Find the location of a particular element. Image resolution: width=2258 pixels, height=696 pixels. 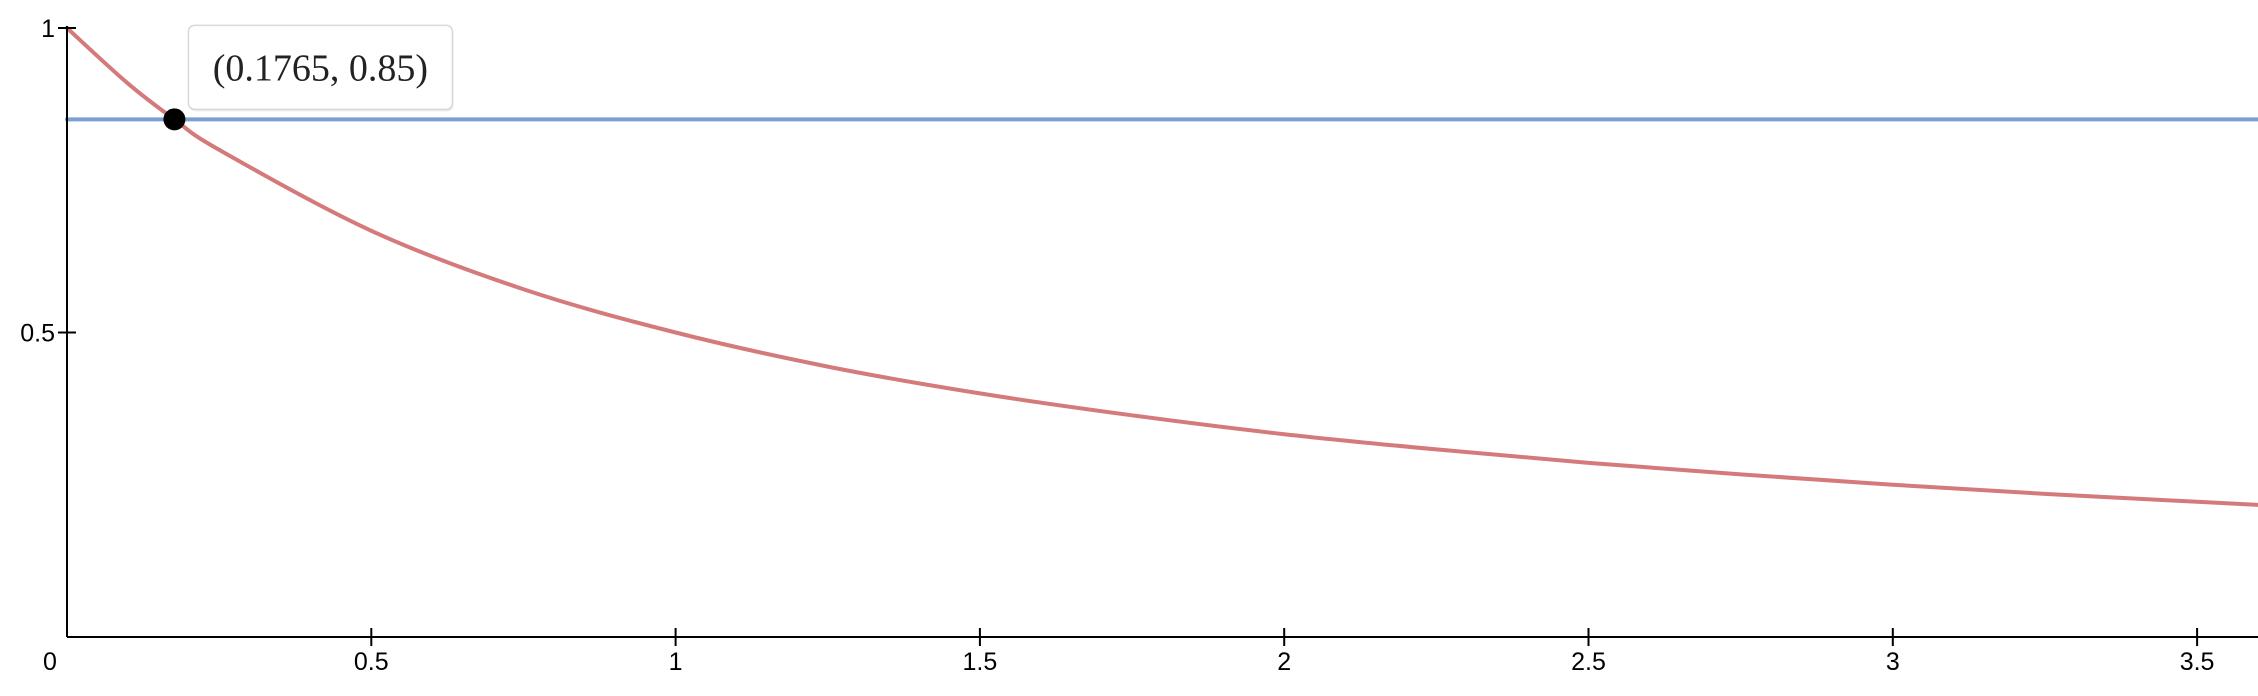

y-tick-label-0: 0.5 is located at coordinates (37, 334).